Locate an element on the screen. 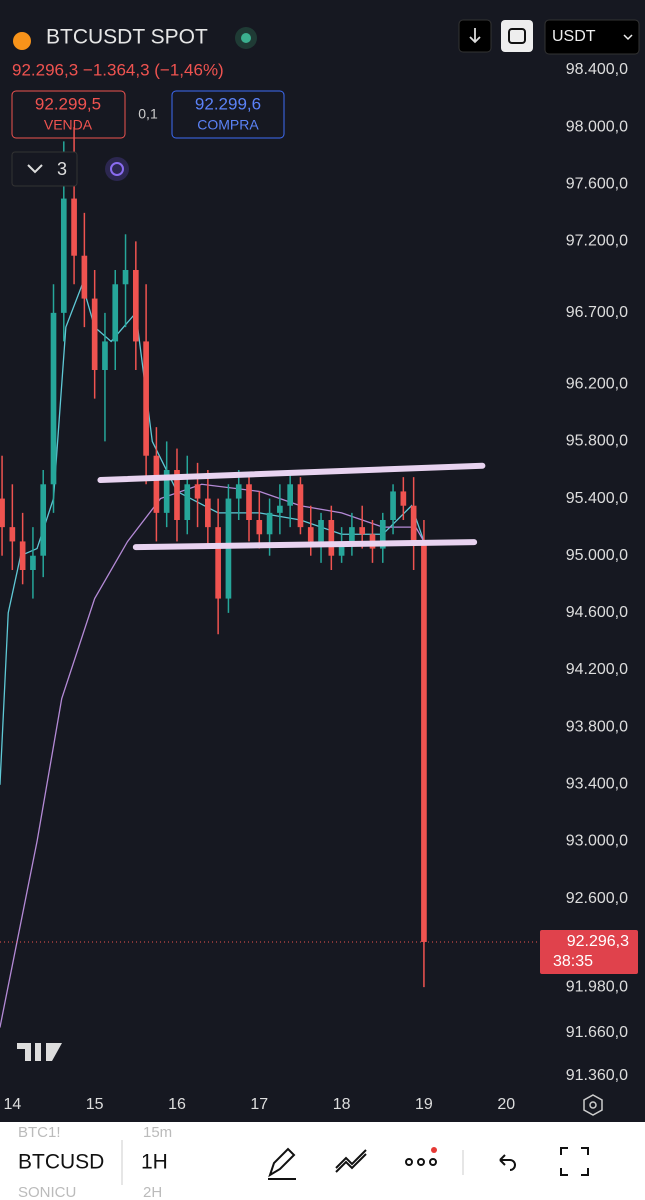 This screenshot has width=645, height=1200. y-tick-label: 94.200,0 is located at coordinates (597, 669).